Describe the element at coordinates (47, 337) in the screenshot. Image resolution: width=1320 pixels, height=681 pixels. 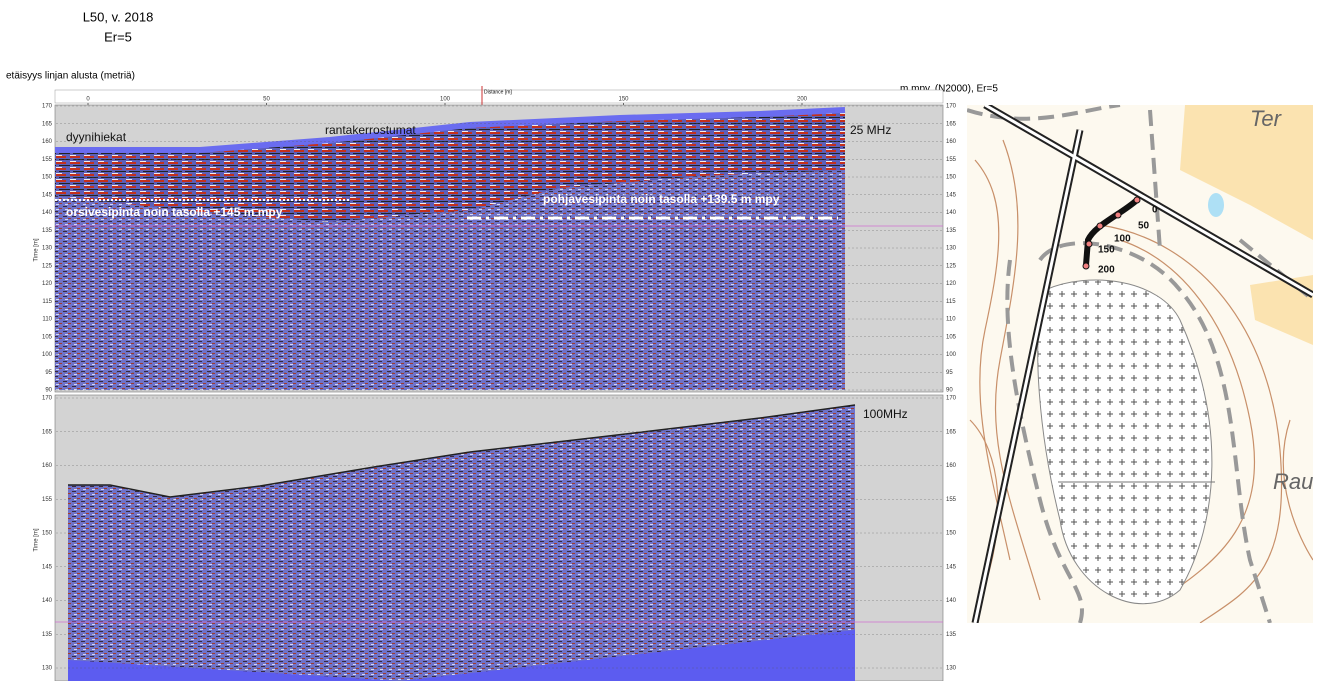
I see `y-tick-label: 105` at that location.